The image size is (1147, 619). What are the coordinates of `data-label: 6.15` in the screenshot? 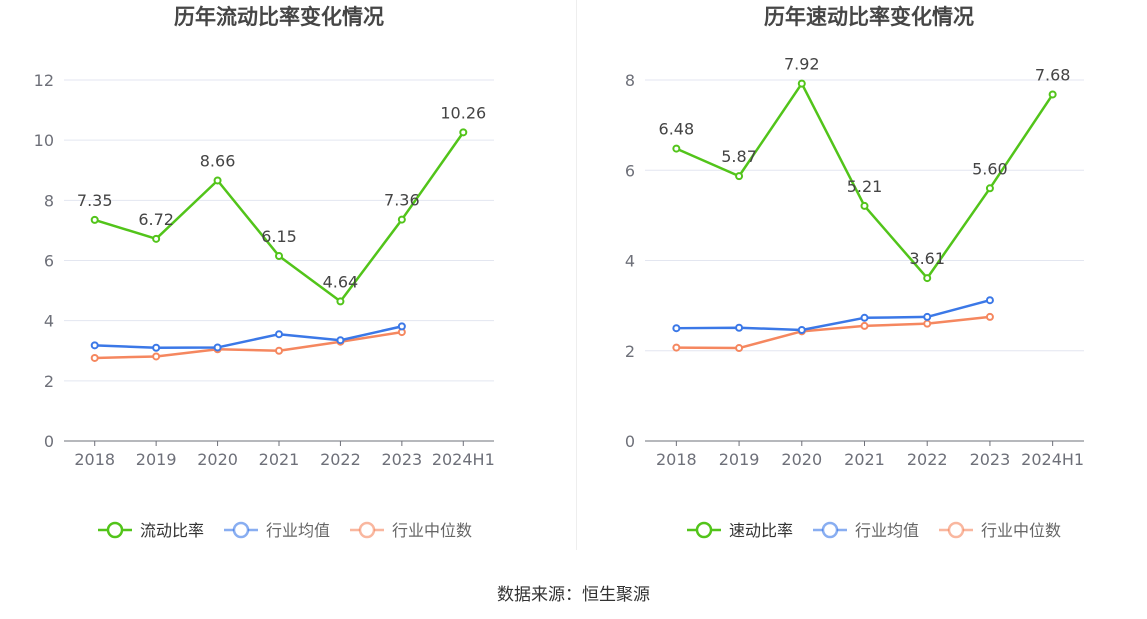 It's located at (279, 236).